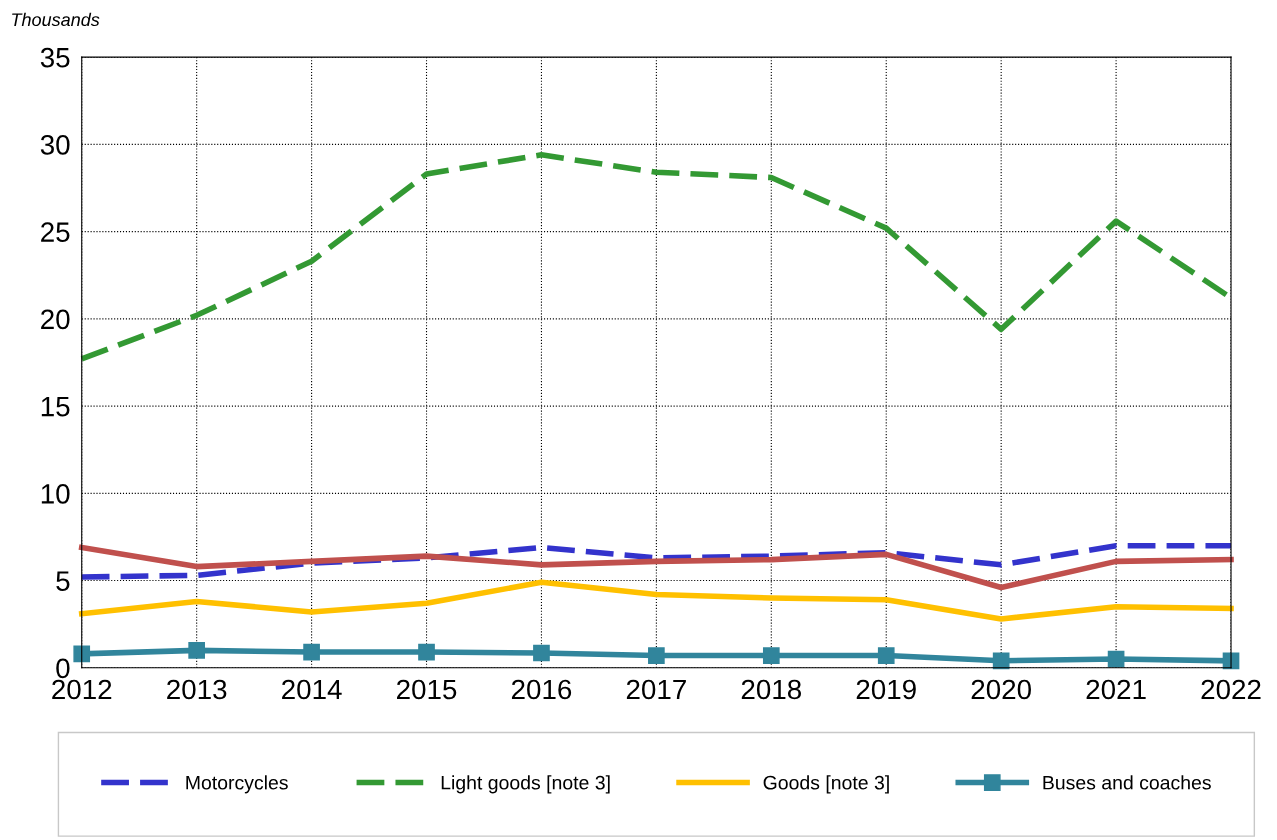 The height and width of the screenshot is (840, 1277). Describe the element at coordinates (427, 689) in the screenshot. I see `x-tick-label: 2015` at that location.